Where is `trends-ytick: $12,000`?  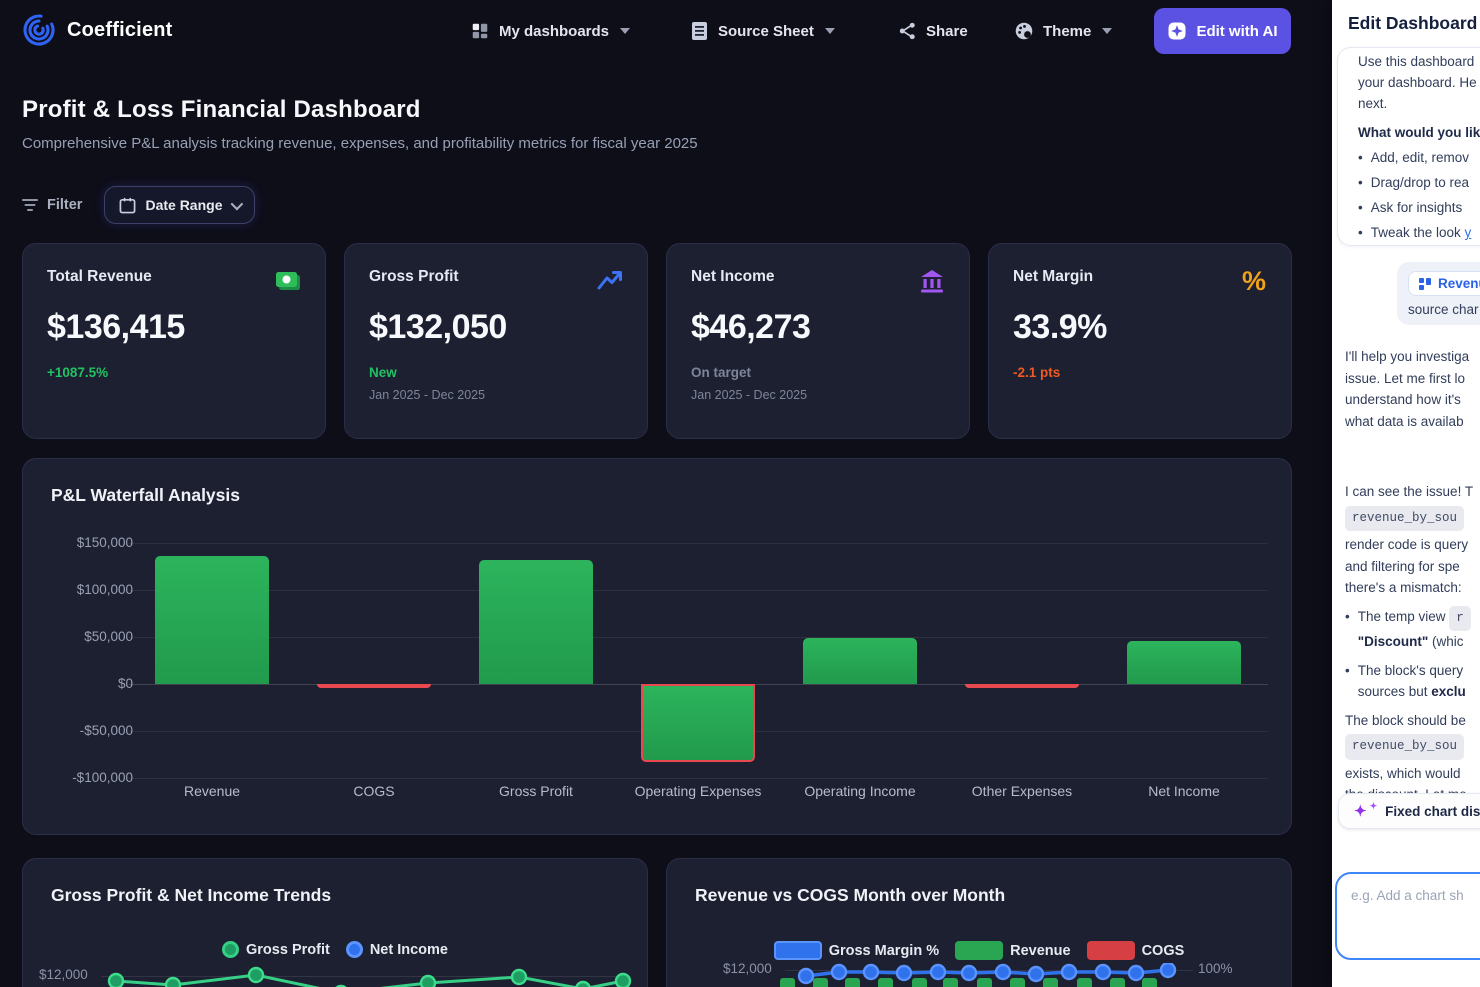 trends-ytick: $12,000 is located at coordinates (63, 974).